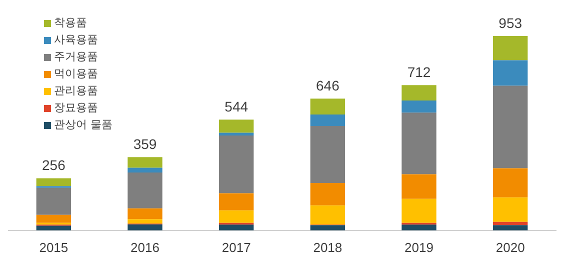 This screenshot has height=279, width=578. Describe the element at coordinates (70, 23) in the screenshot. I see `legend-label: 착용품` at that location.